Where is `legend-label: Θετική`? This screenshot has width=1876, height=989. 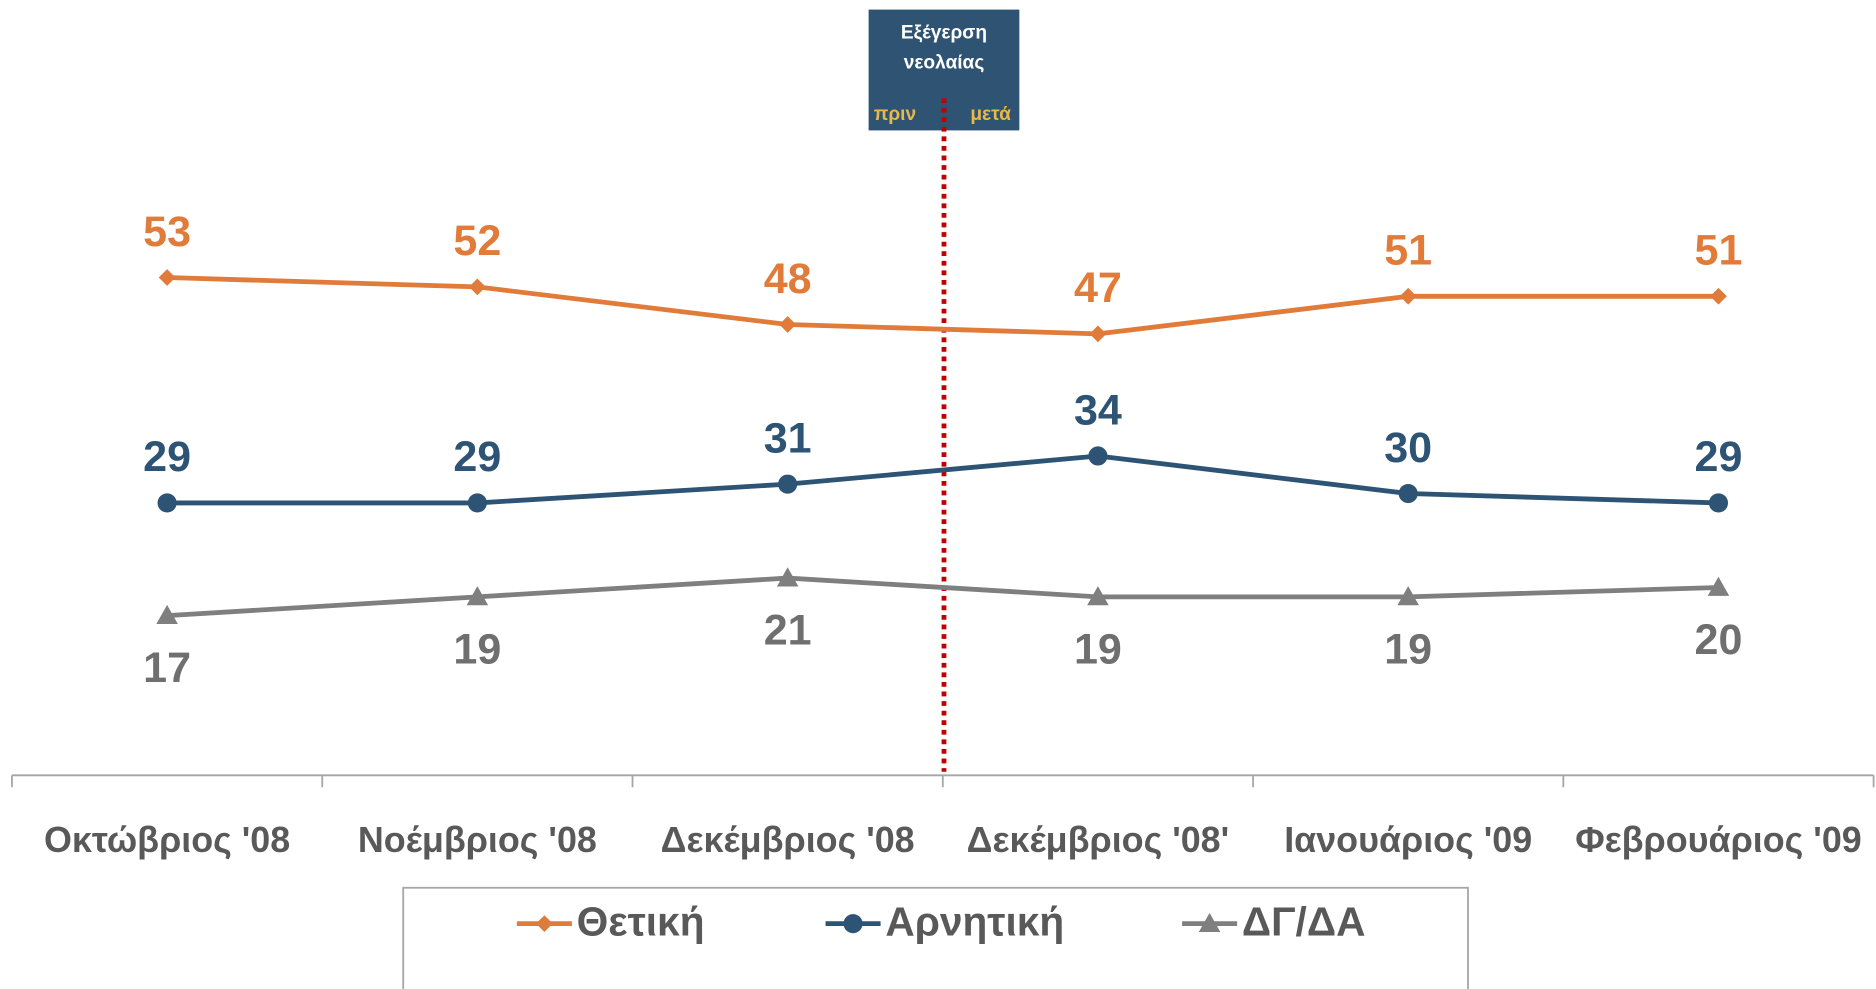
legend-label: Θετική is located at coordinates (641, 922).